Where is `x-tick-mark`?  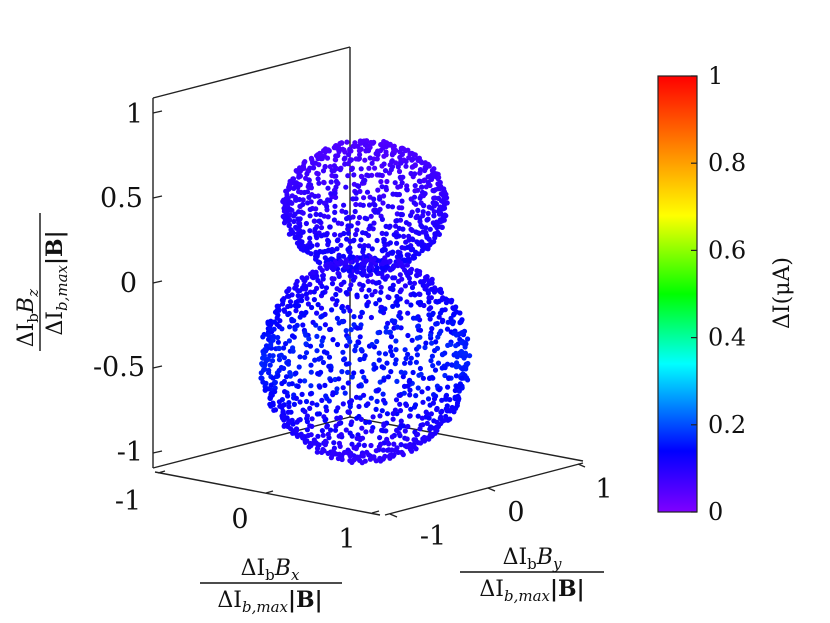 x-tick-mark is located at coordinates (269, 492).